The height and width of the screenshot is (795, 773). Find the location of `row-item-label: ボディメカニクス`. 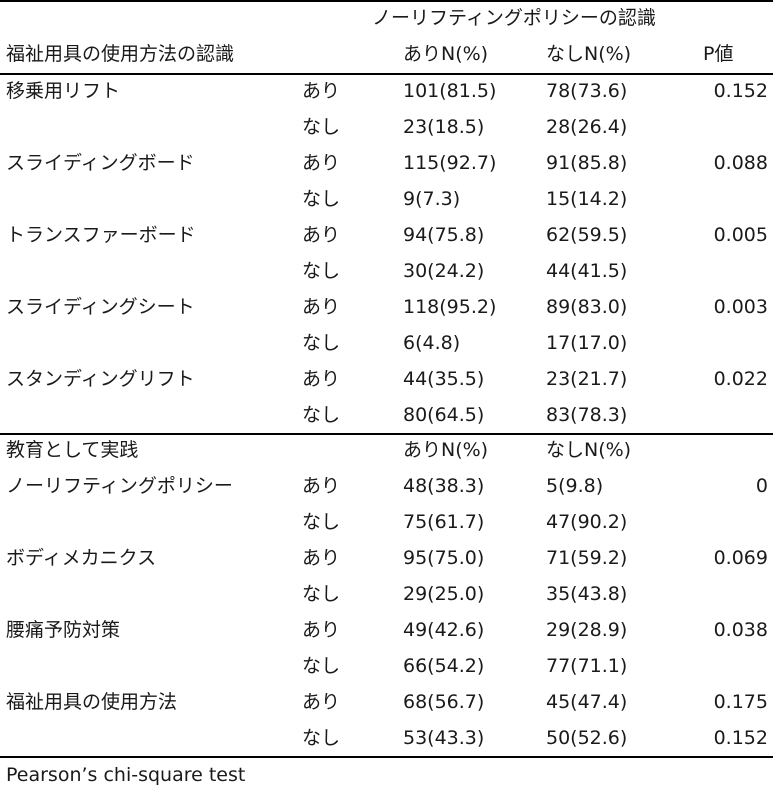

row-item-label: ボディメカニクス is located at coordinates (81, 558).